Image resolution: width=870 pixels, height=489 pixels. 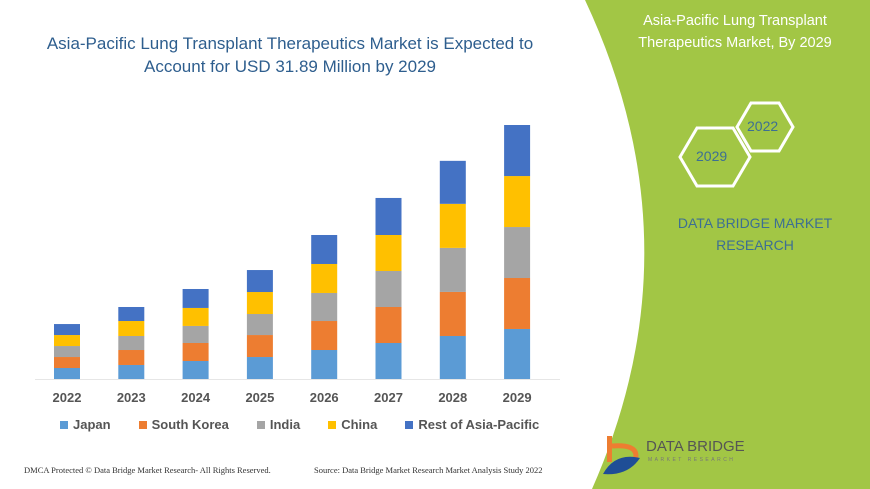 I want to click on brand-line2: RESEARCH, so click(x=755, y=245).